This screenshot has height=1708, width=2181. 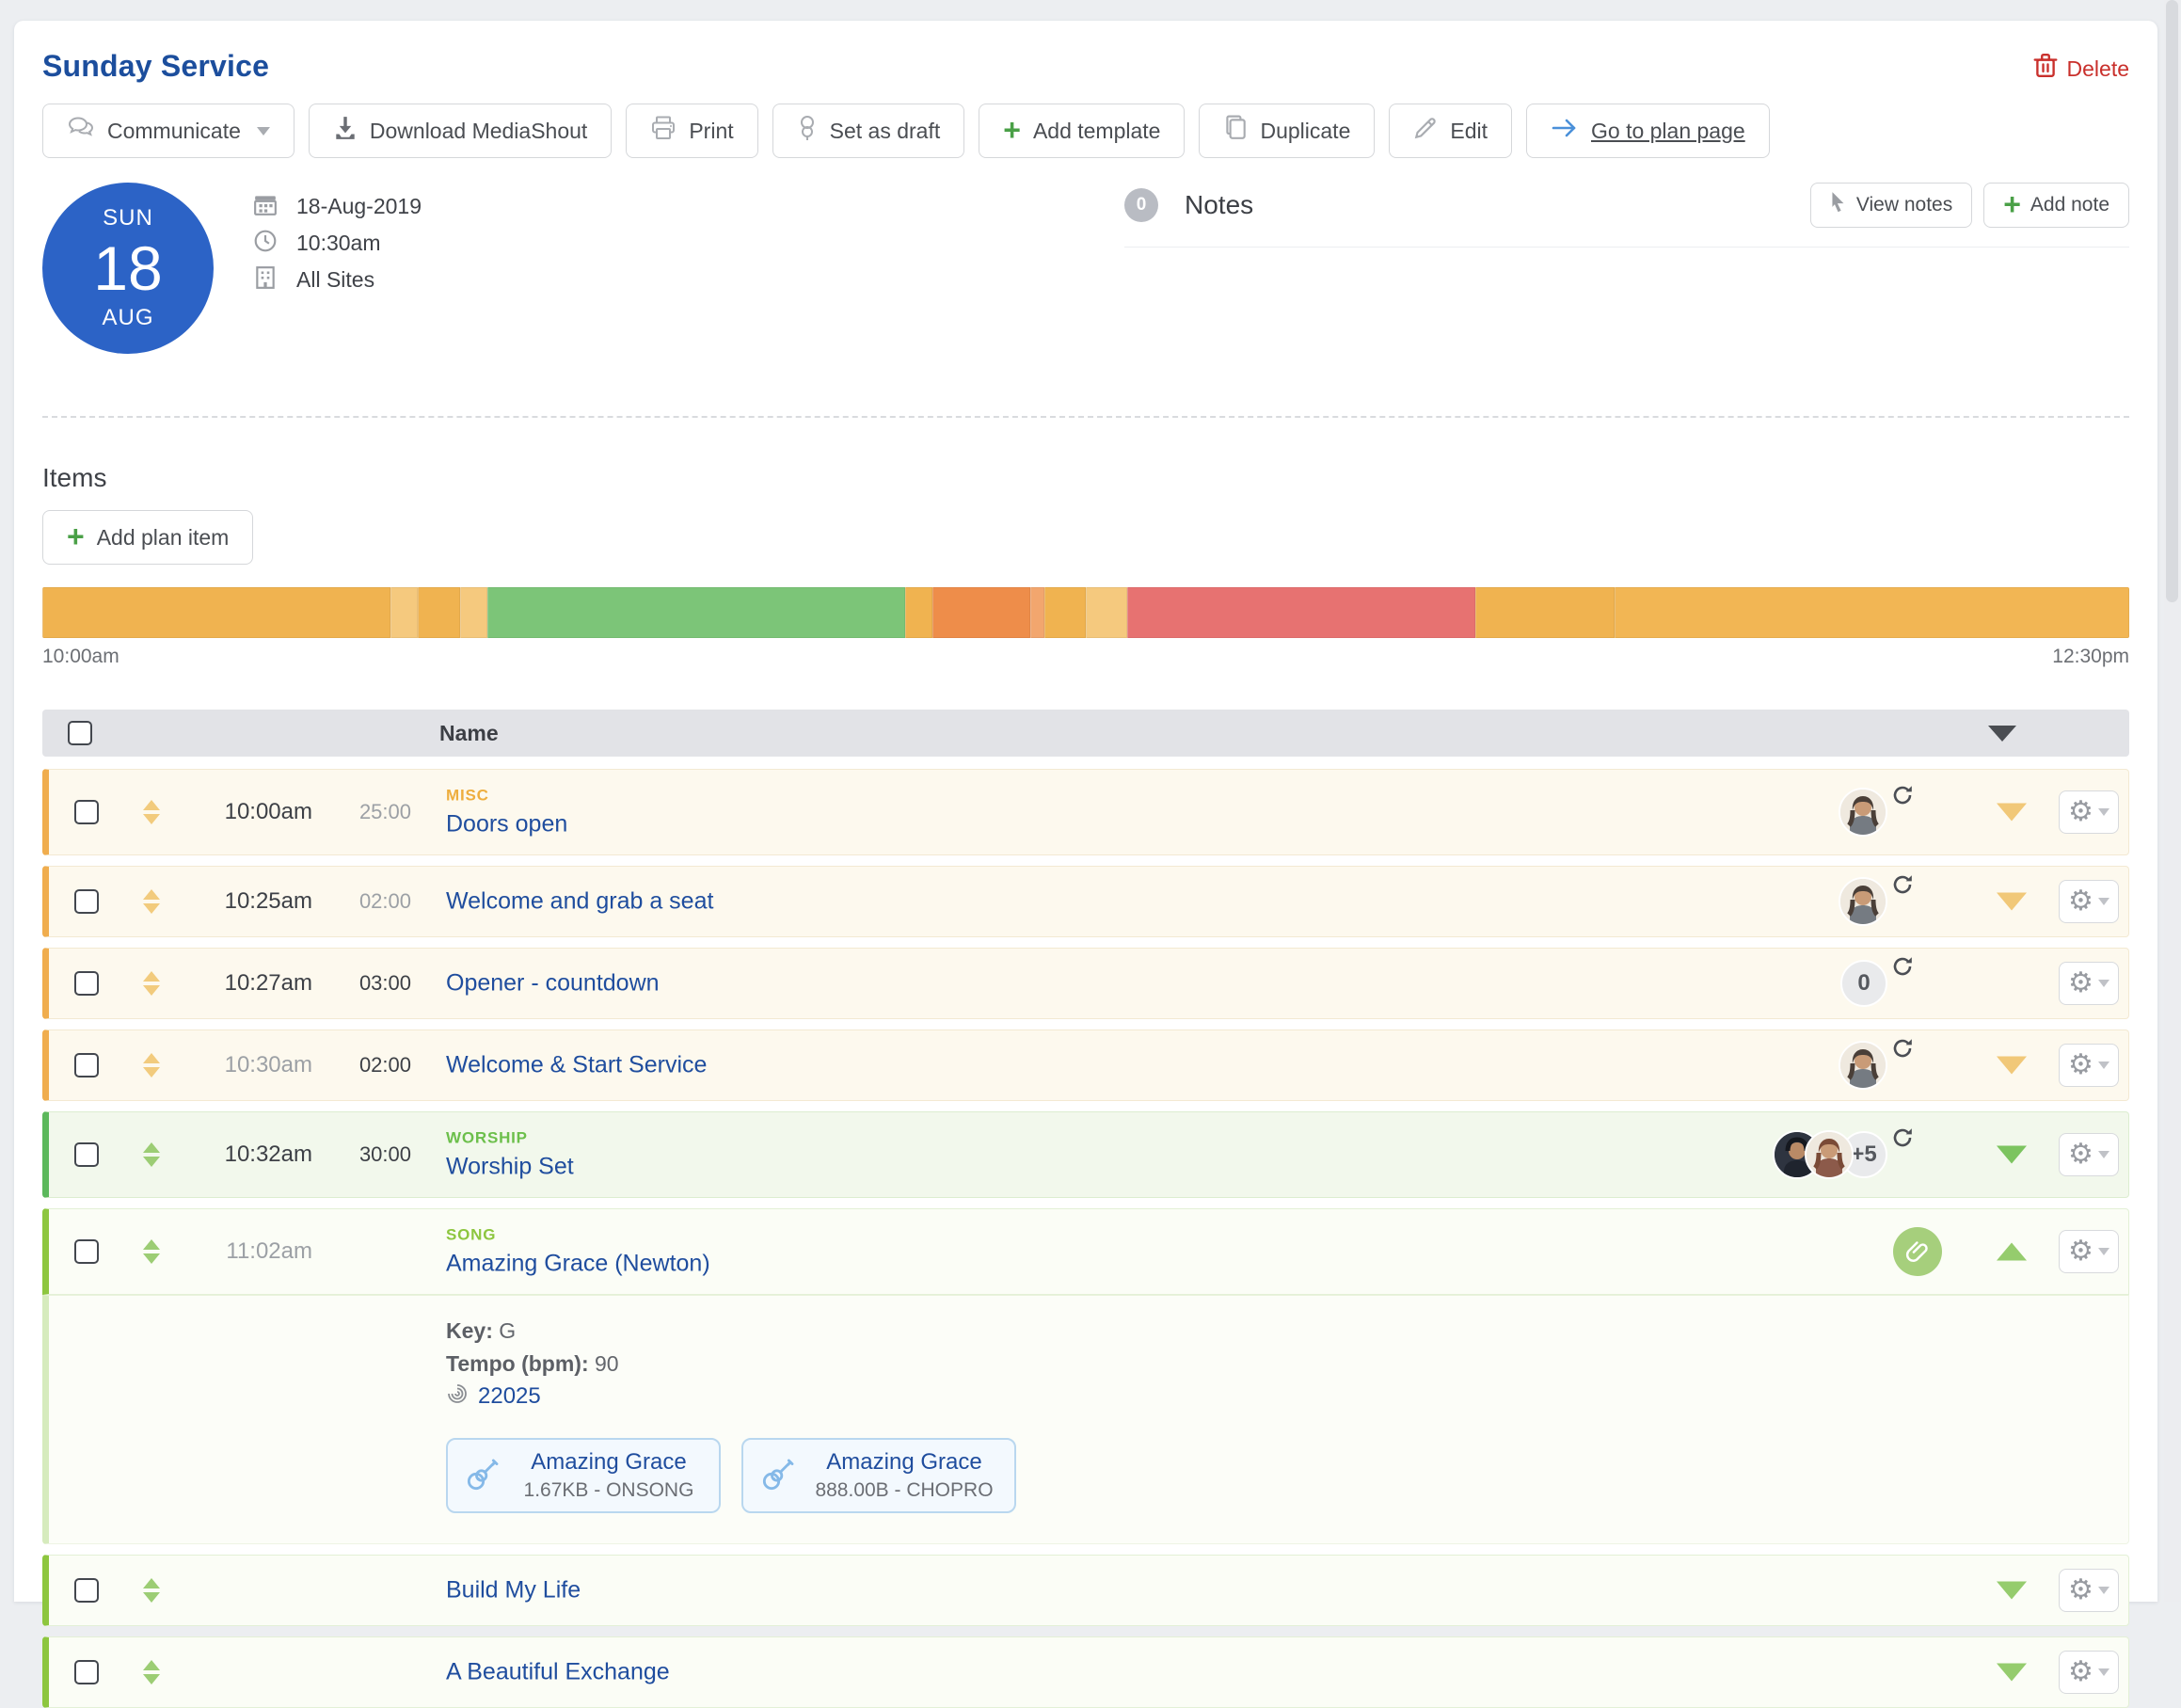 What do you see at coordinates (1085, 1672) in the screenshot?
I see `table-row: A Beautiful Exchange ⚙` at bounding box center [1085, 1672].